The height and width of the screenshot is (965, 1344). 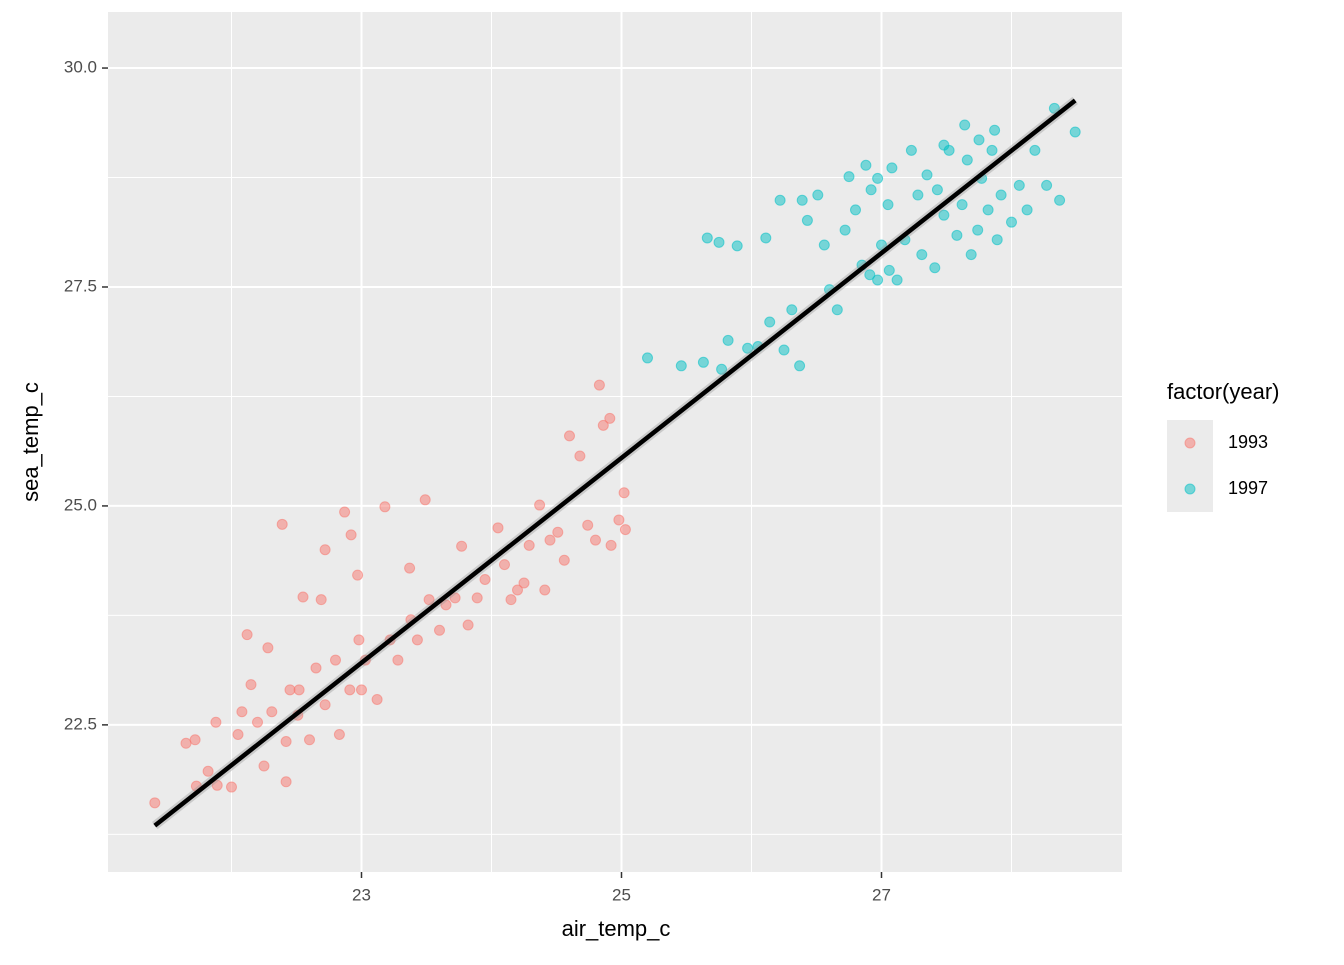 What do you see at coordinates (1248, 488) in the screenshot?
I see `legend-label: 1997` at bounding box center [1248, 488].